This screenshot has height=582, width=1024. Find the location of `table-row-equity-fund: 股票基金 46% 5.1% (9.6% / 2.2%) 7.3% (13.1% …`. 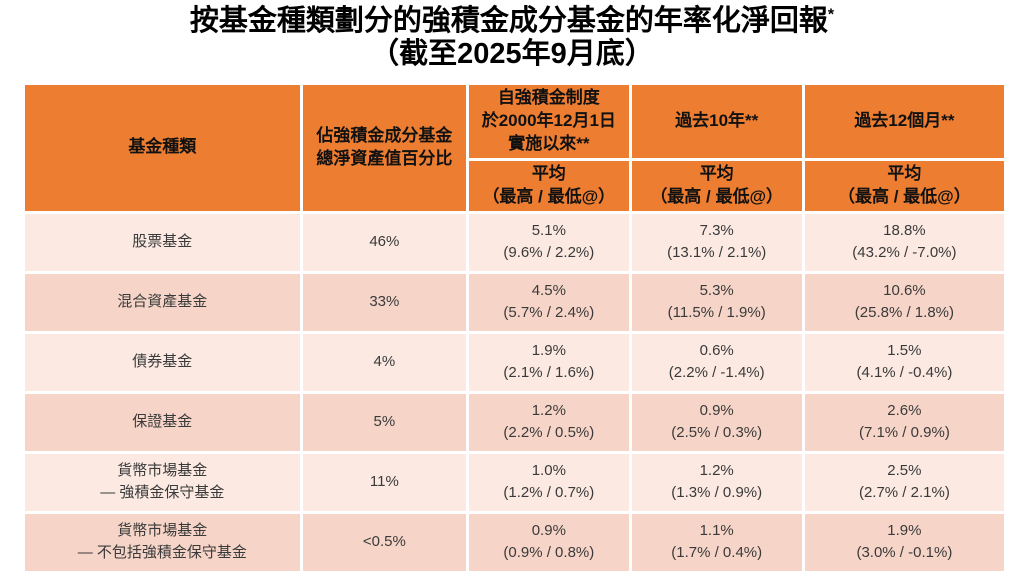

table-row-equity-fund: 股票基金 46% 5.1% (9.6% / 2.2%) 7.3% (13.1% … is located at coordinates (514, 242).